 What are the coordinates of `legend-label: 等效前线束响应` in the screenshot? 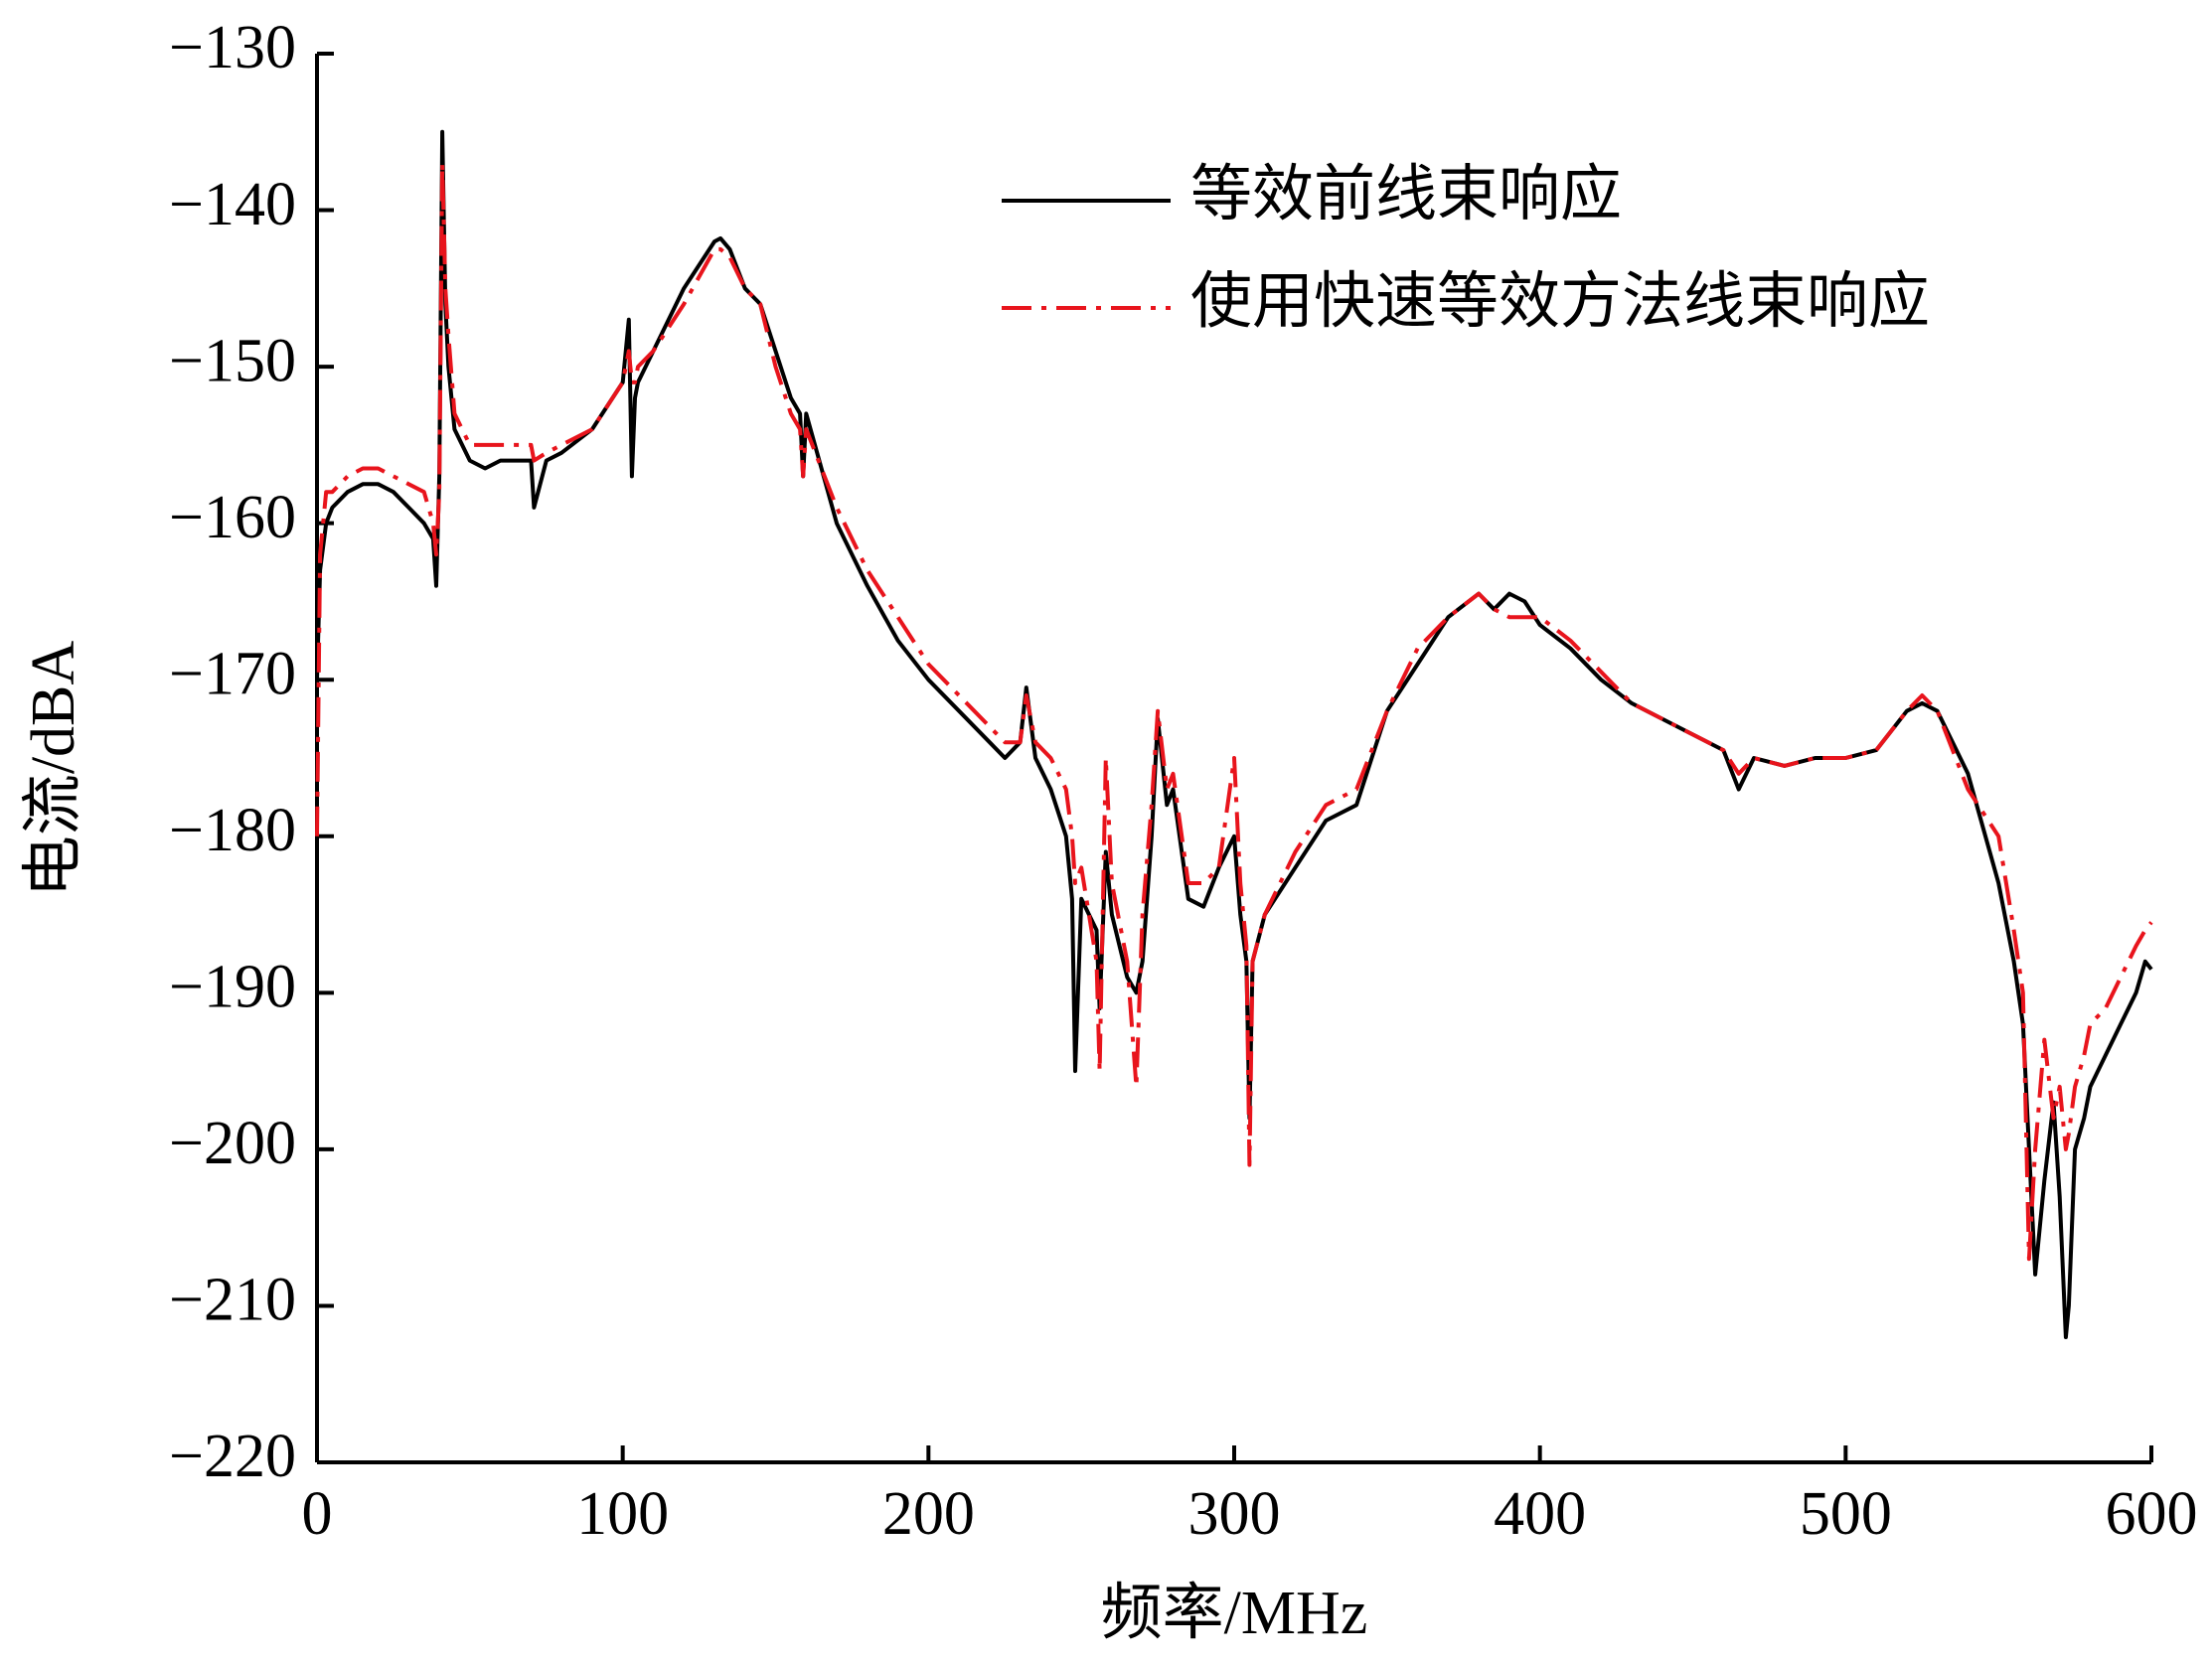 It's located at (1406, 194).